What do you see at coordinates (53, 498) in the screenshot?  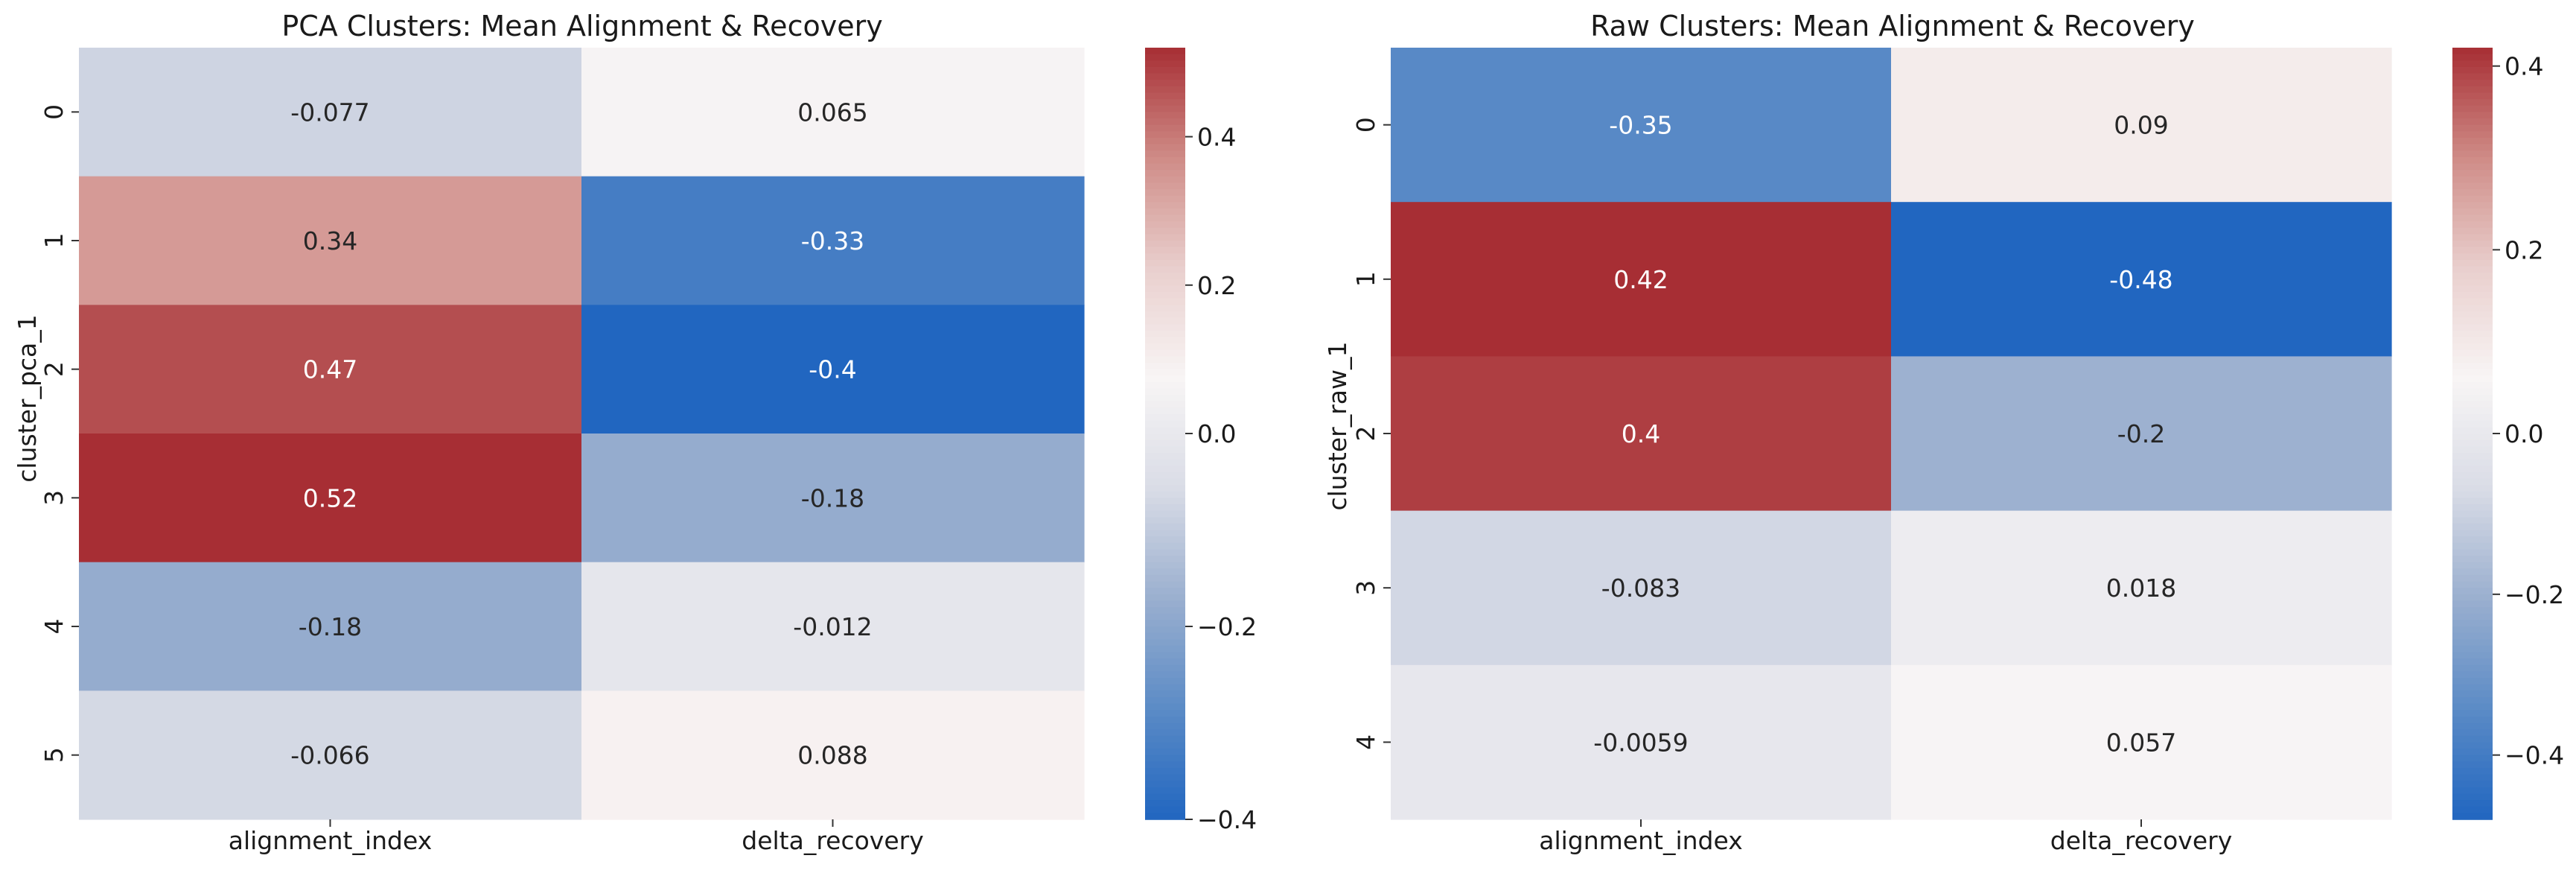 I see `row-tick-label: 3` at bounding box center [53, 498].